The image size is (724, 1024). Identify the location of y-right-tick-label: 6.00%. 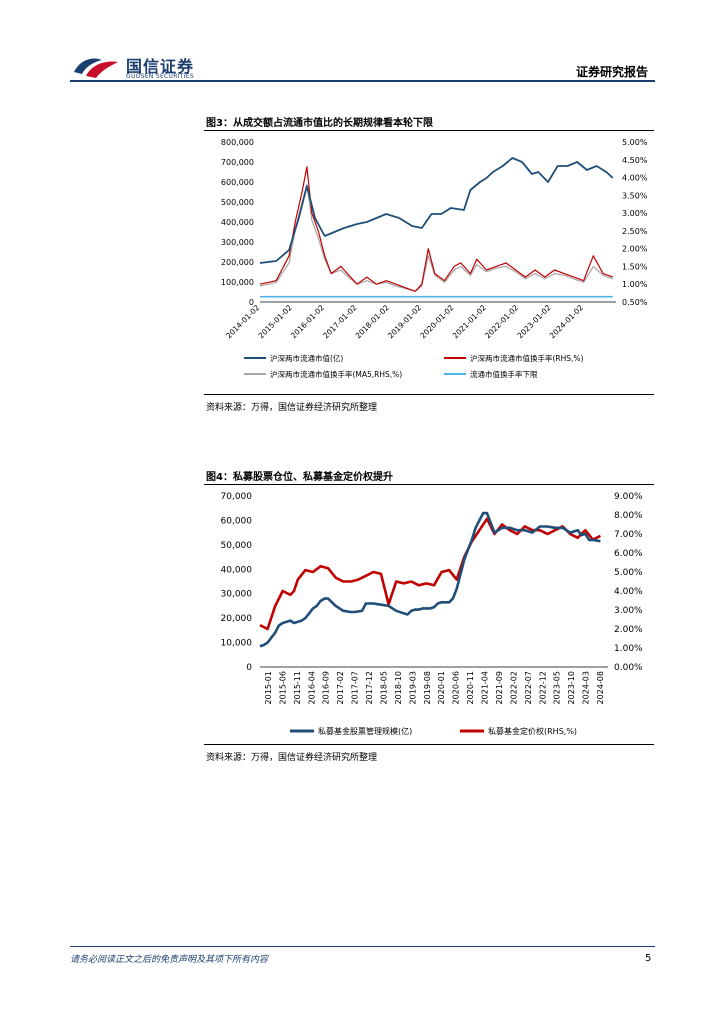
(628, 554).